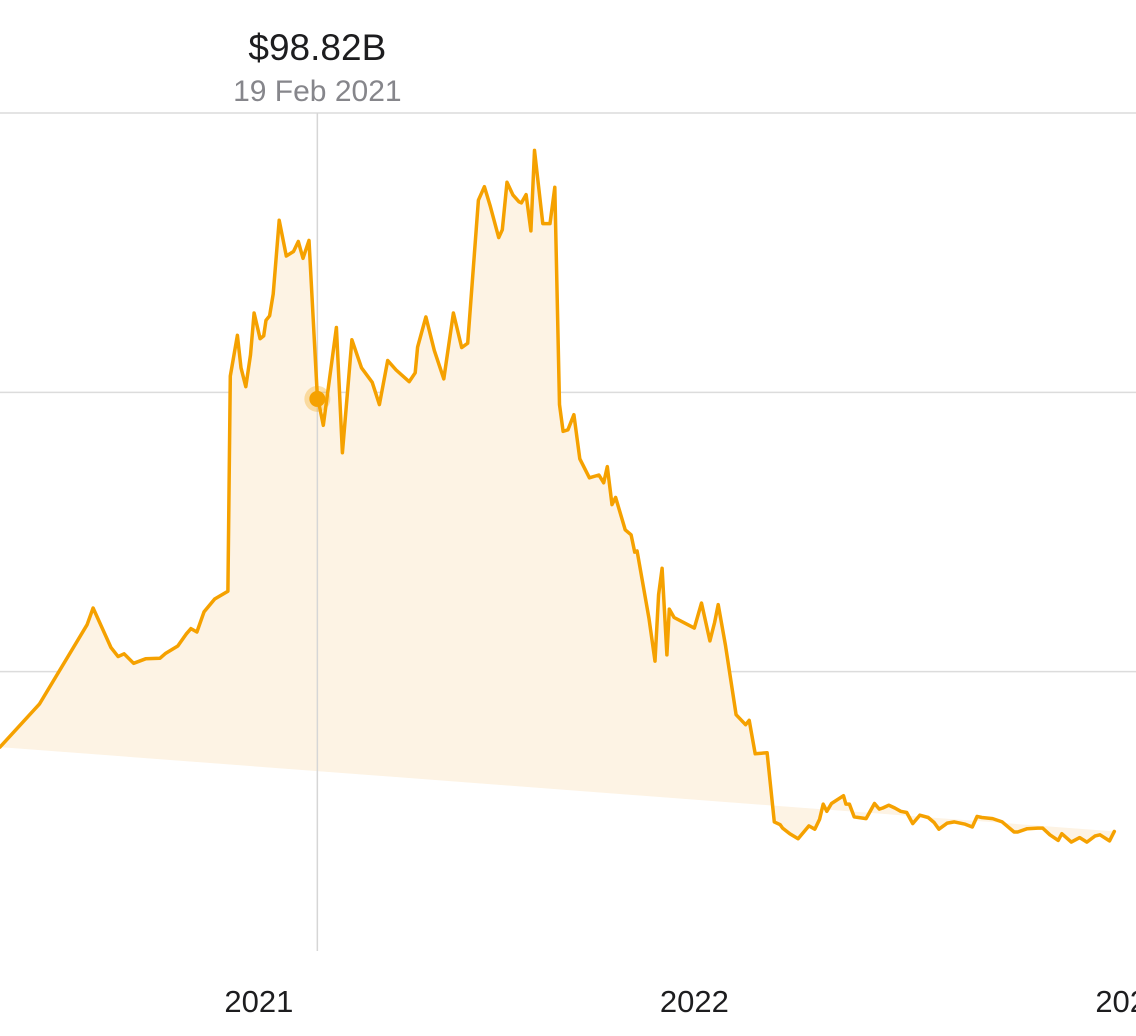 Image resolution: width=1136 pixels, height=1036 pixels. What do you see at coordinates (317, 47) in the screenshot?
I see `tooltip-value: $98.82B` at bounding box center [317, 47].